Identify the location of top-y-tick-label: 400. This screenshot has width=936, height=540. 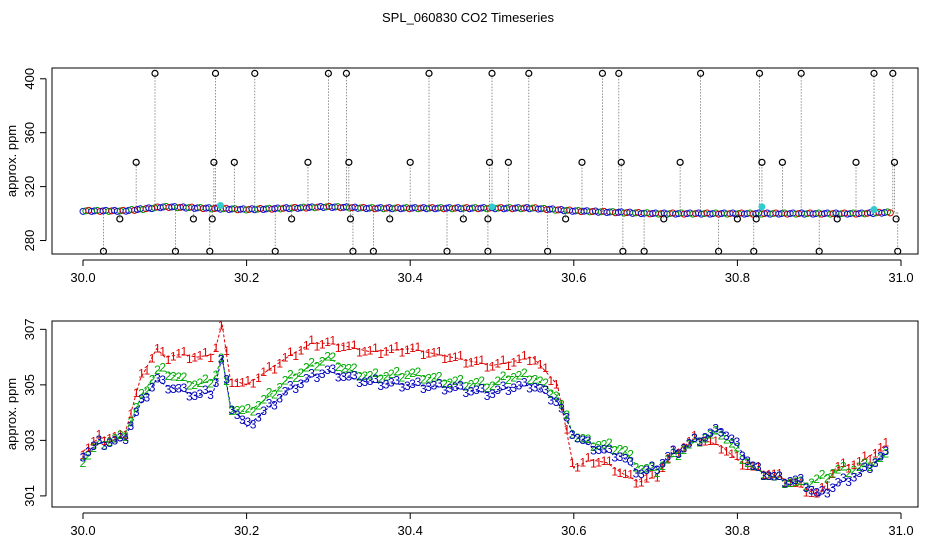
(29, 79).